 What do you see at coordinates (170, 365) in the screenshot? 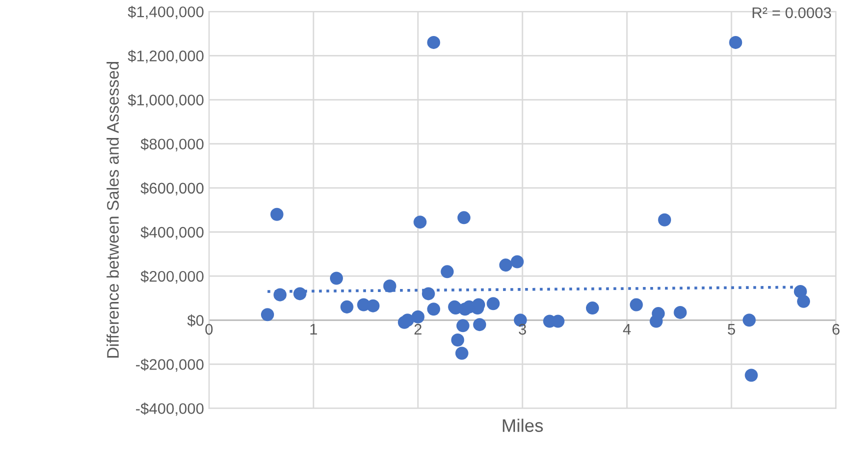
I see `y-tick-label: -$200,000` at bounding box center [170, 365].